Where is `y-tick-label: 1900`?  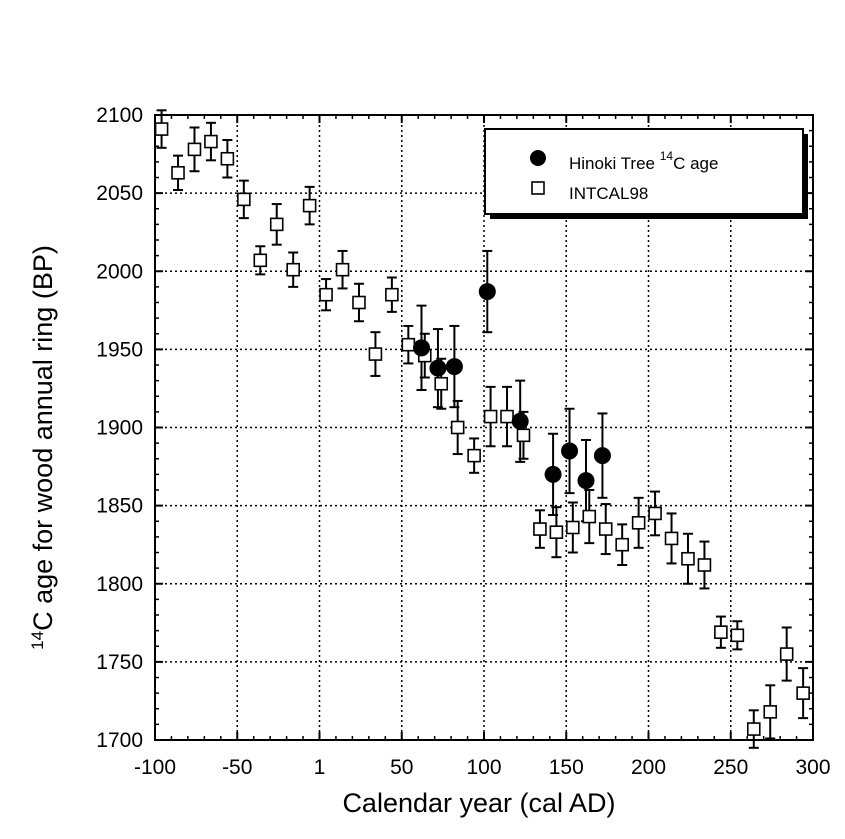
y-tick-label: 1900 is located at coordinates (119, 428).